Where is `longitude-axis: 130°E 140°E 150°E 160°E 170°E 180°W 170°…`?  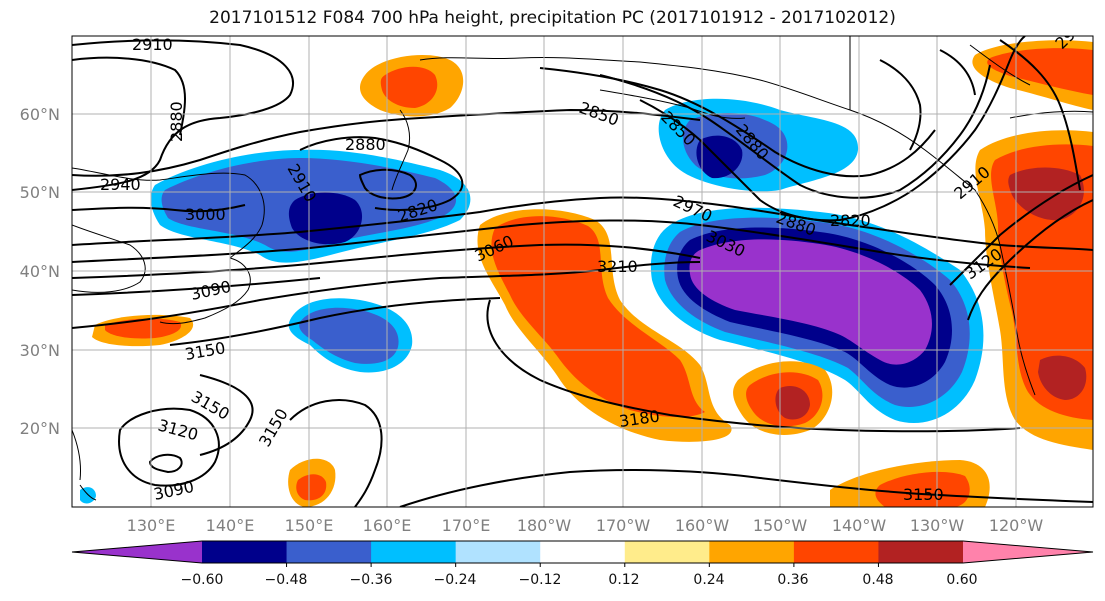
longitude-axis: 130°E 140°E 150°E 160°E 170°E 180°W 170°… is located at coordinates (585, 525).